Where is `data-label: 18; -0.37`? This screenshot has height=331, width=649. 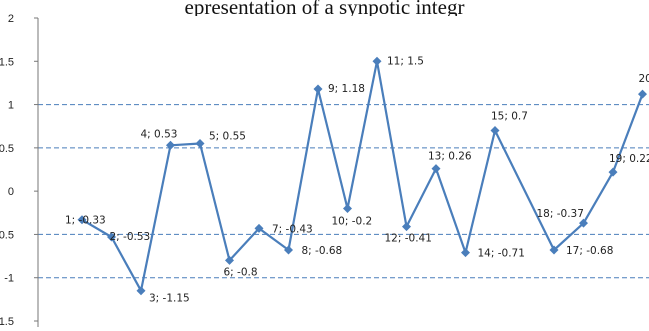
data-label: 18; -0.37 is located at coordinates (560, 214).